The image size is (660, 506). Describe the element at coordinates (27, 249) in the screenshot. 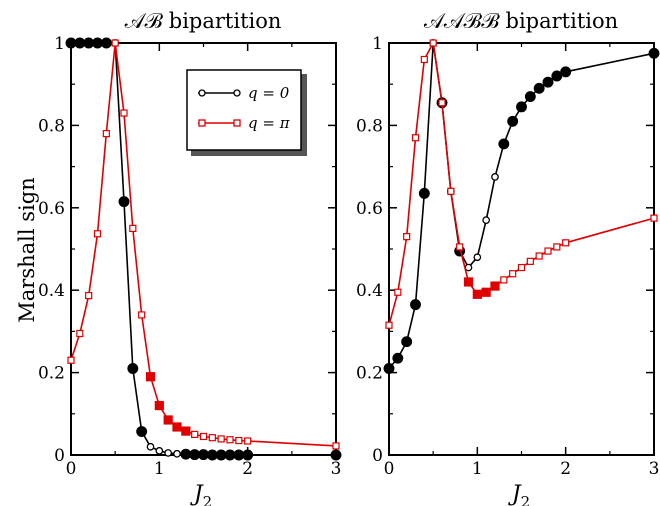

I see `y-axis-label: Marshall sign` at that location.